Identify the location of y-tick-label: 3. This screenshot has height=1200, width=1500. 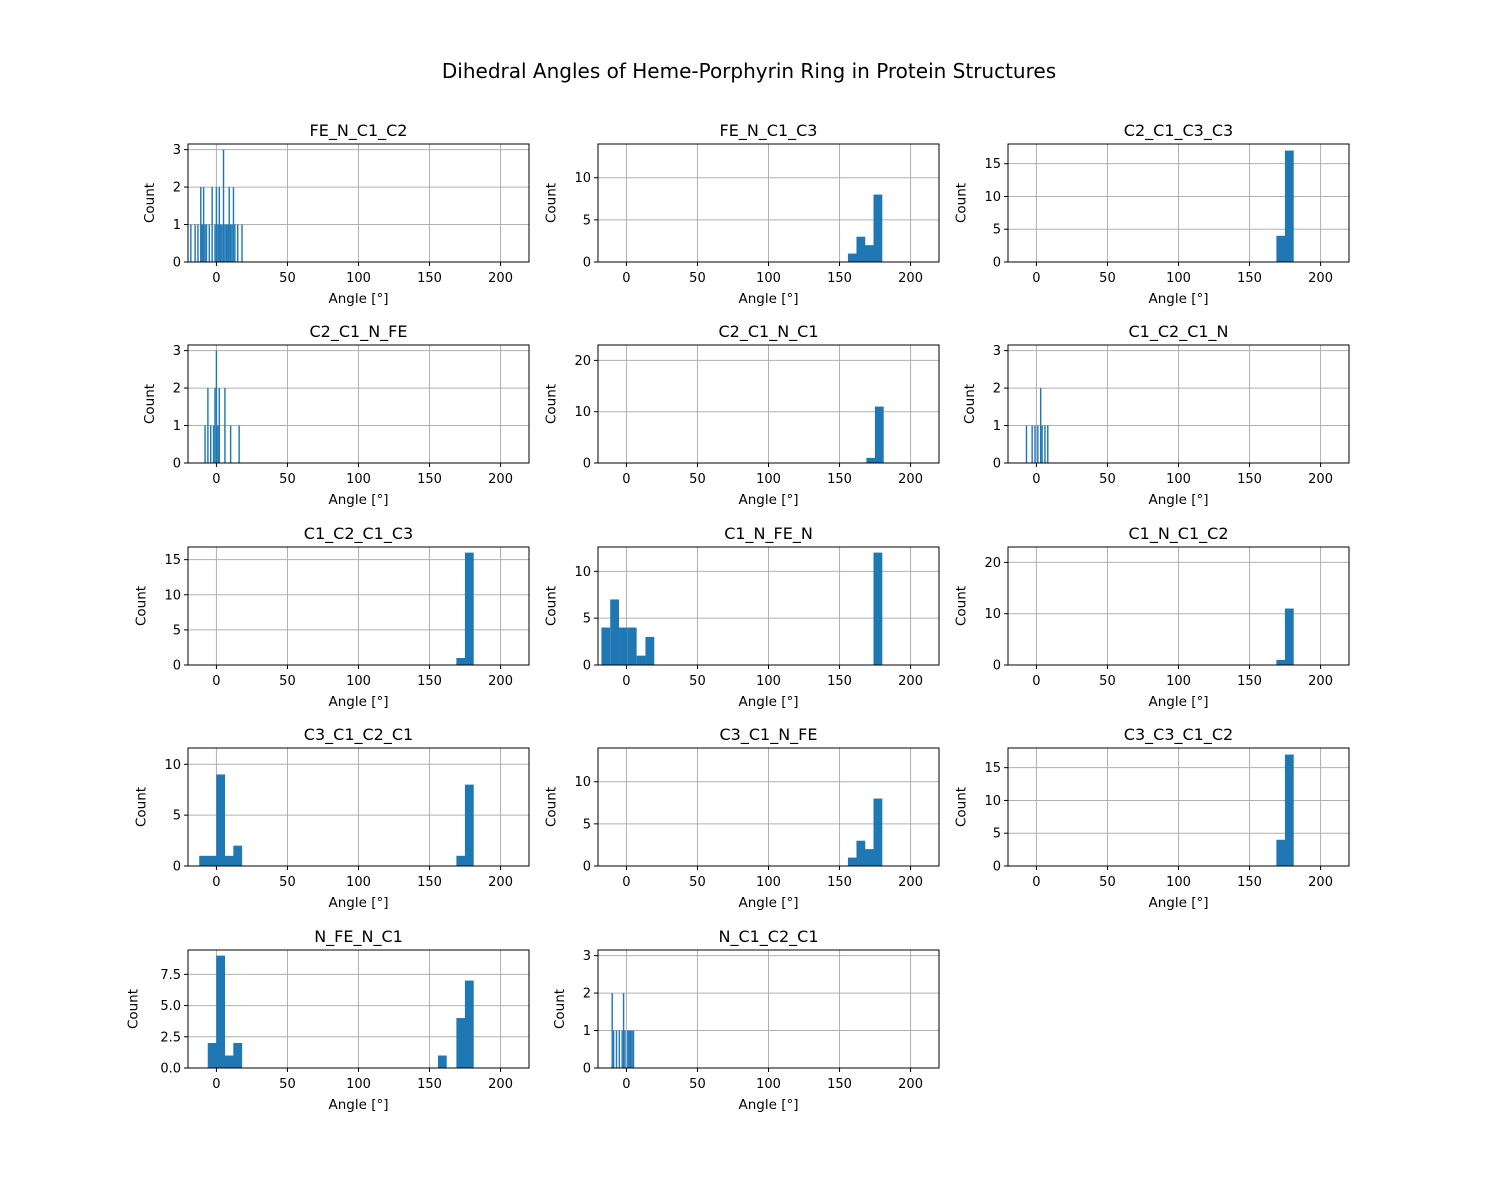
(587, 956).